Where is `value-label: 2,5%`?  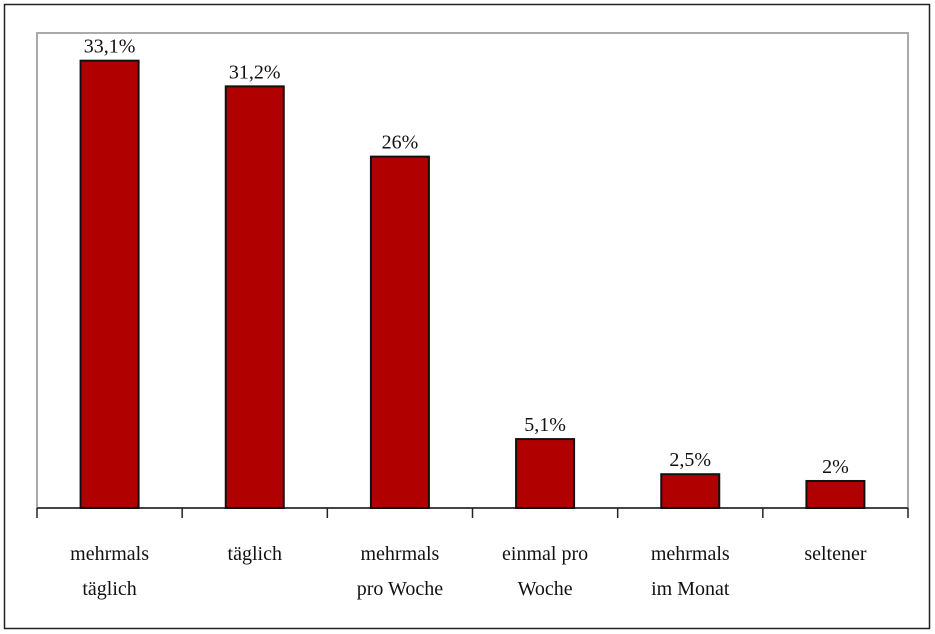 value-label: 2,5% is located at coordinates (690, 460).